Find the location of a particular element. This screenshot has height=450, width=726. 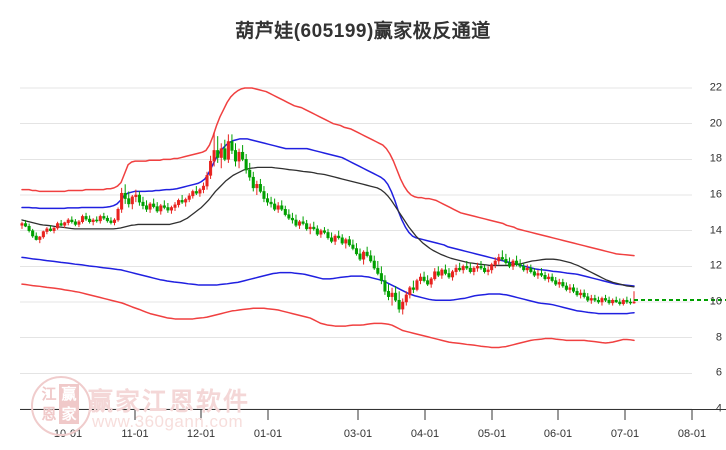

page-title: 葫芦娃(605199)赢家极反通道 is located at coordinates (363, 31).